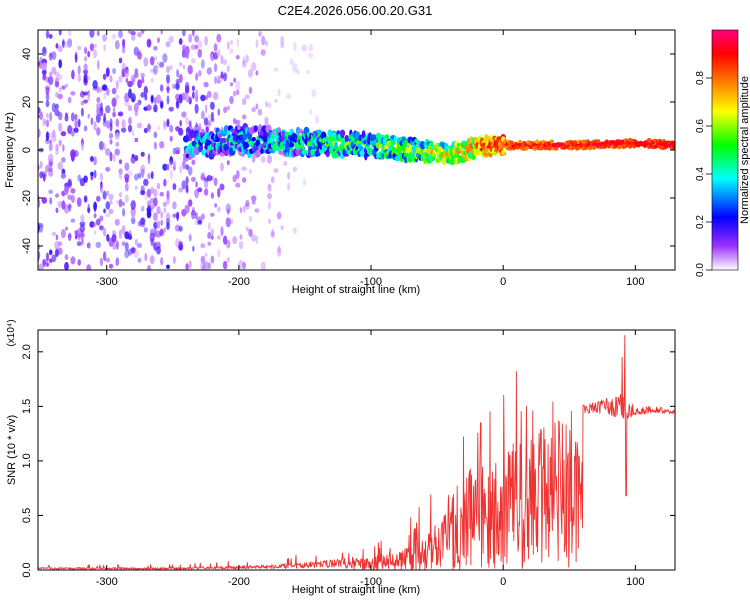  Describe the element at coordinates (27, 515) in the screenshot. I see `y-tick-label: 0.5` at that location.